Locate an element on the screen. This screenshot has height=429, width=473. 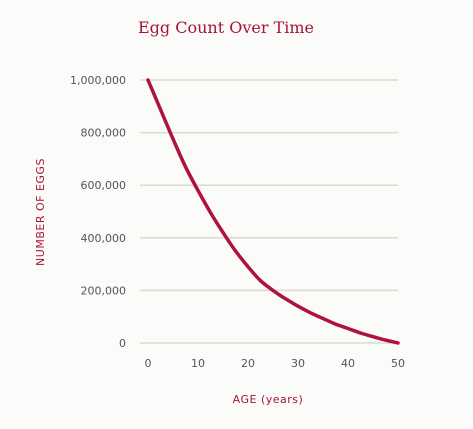
x-tick-labels: 0 10 20 30 40 50 is located at coordinates (275, 363).